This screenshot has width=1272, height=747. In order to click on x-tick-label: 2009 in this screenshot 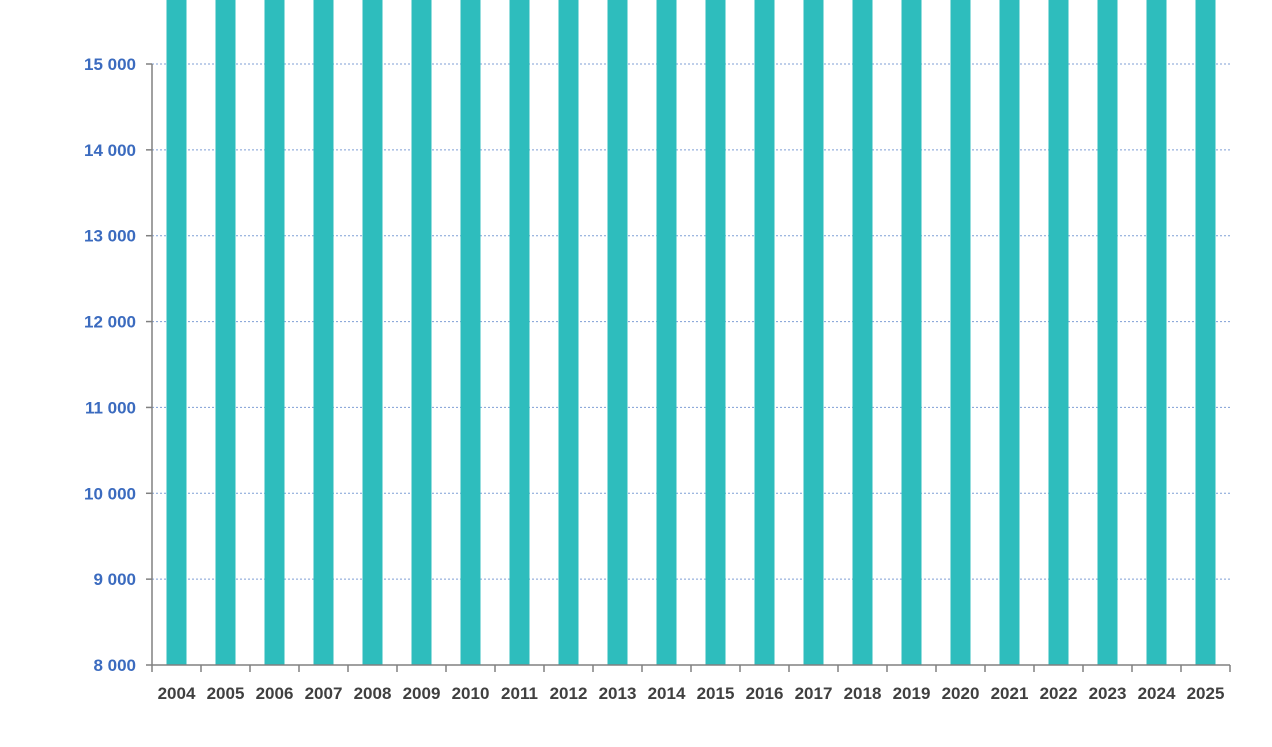, I will do `click(422, 693)`.